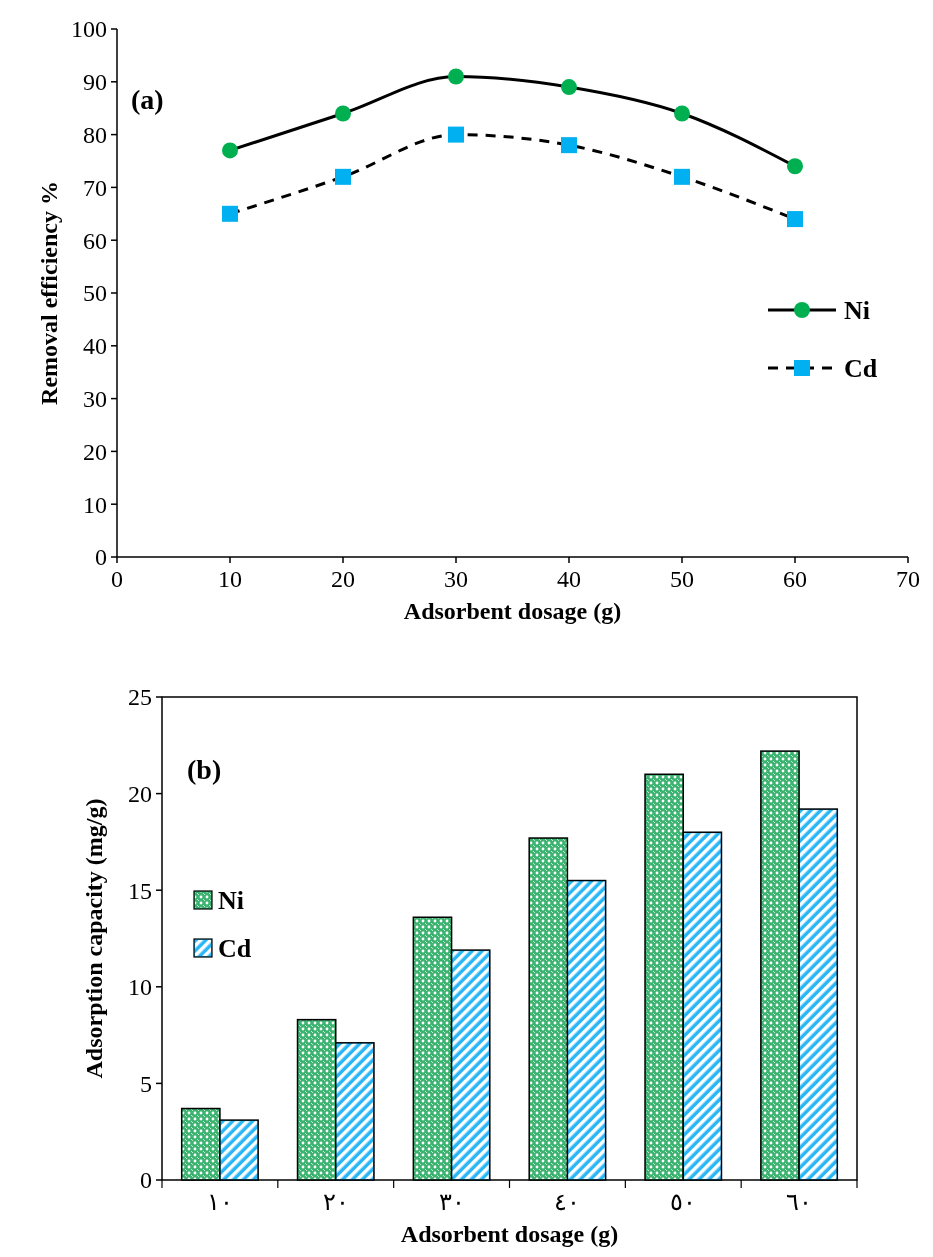  Describe the element at coordinates (95, 135) in the screenshot. I see `y-tick-label: 80` at that location.